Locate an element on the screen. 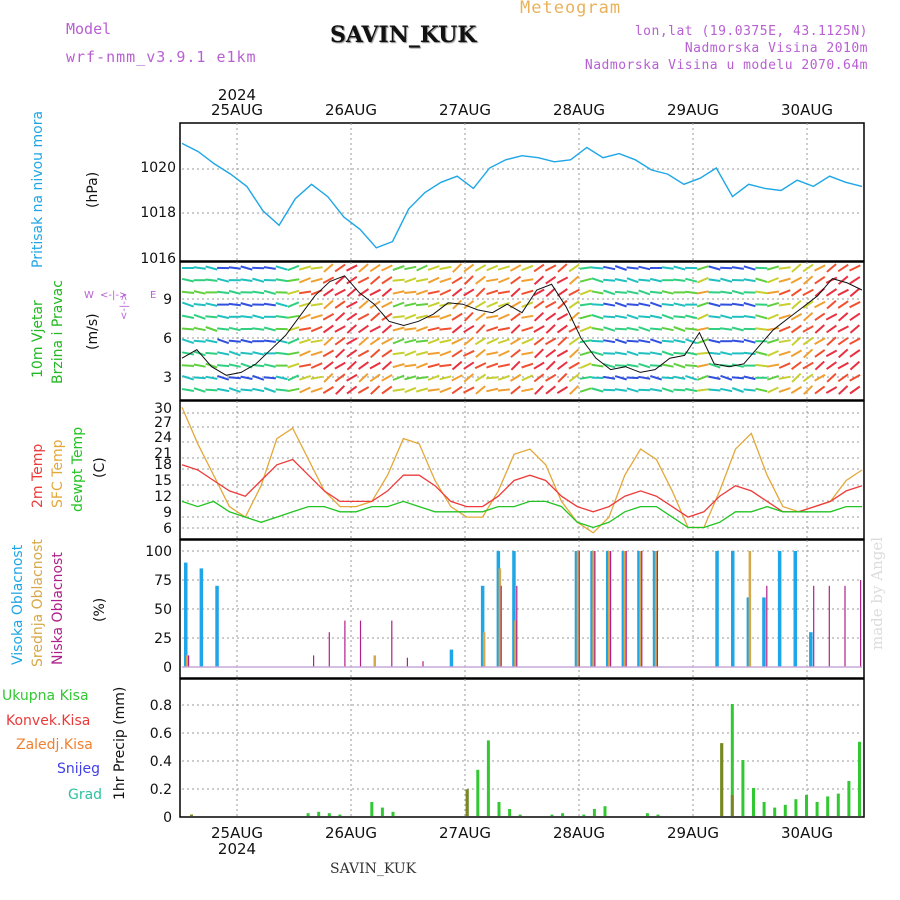  precip-tick: 0 is located at coordinates (167, 818).